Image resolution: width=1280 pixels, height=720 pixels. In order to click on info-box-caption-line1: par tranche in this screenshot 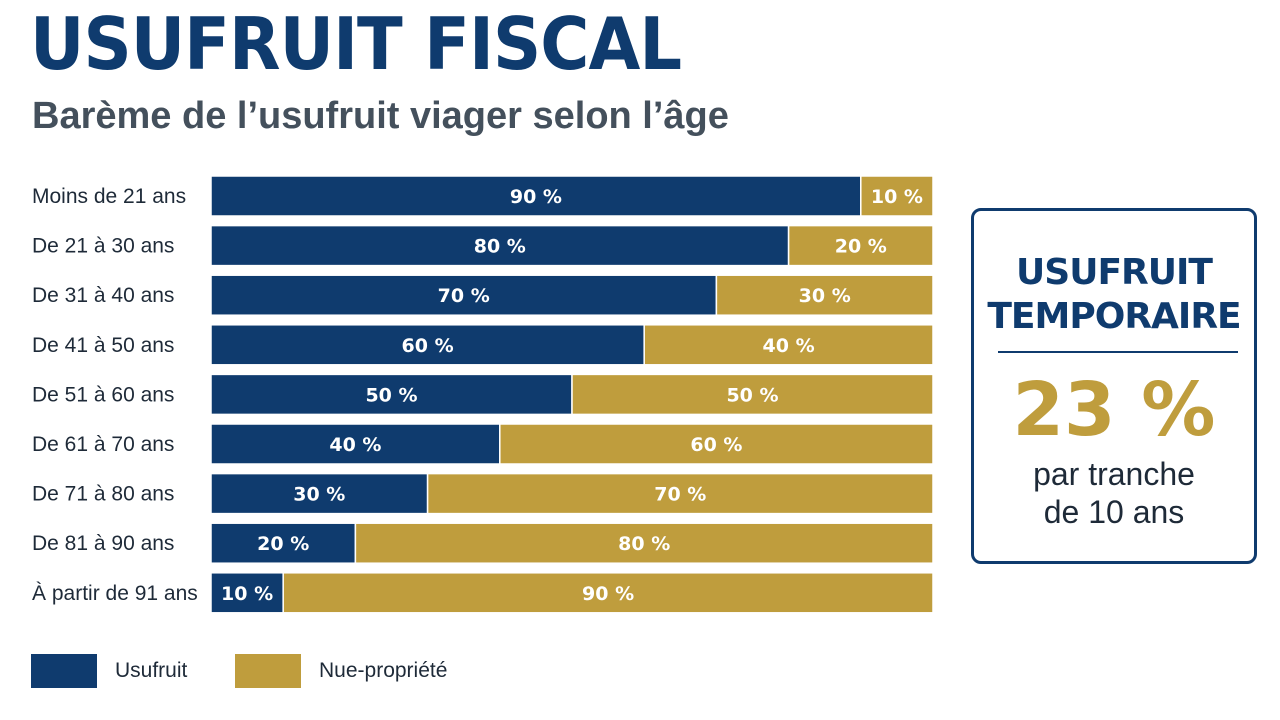, I will do `click(1114, 474)`.